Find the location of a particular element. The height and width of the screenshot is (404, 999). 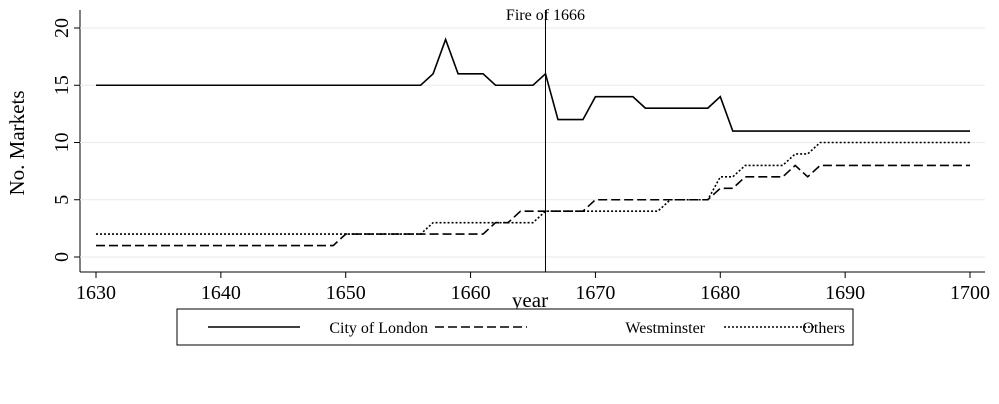

x-tick-label: 1660 is located at coordinates (471, 293).